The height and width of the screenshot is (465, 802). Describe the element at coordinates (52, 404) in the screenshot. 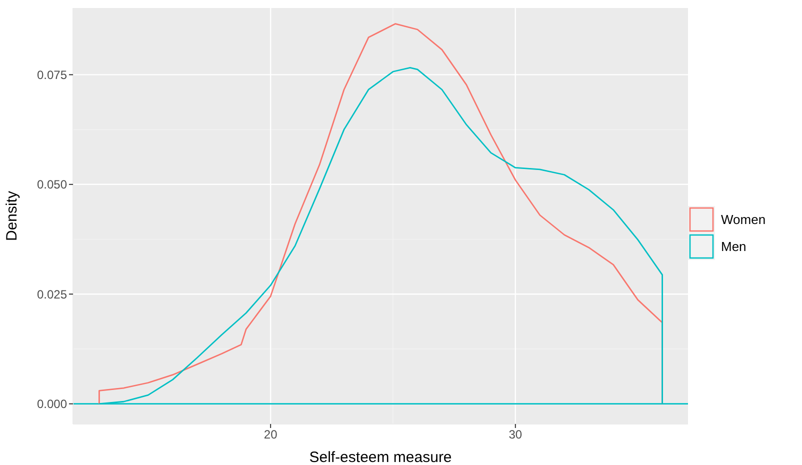

I see `y-tick-label: 0.000` at that location.